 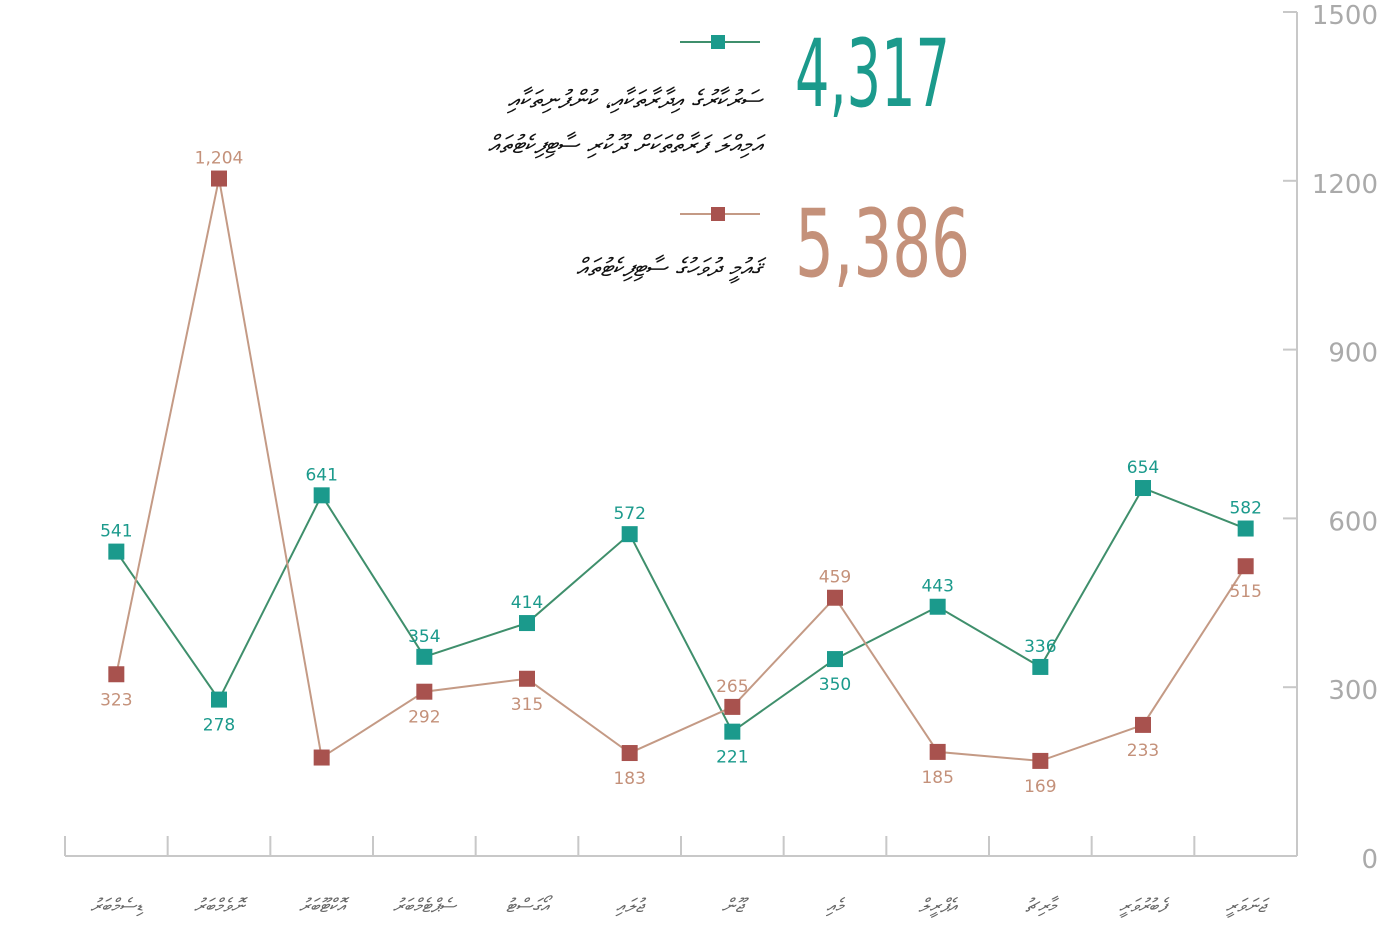 I want to click on data-label: 323, so click(x=116, y=700).